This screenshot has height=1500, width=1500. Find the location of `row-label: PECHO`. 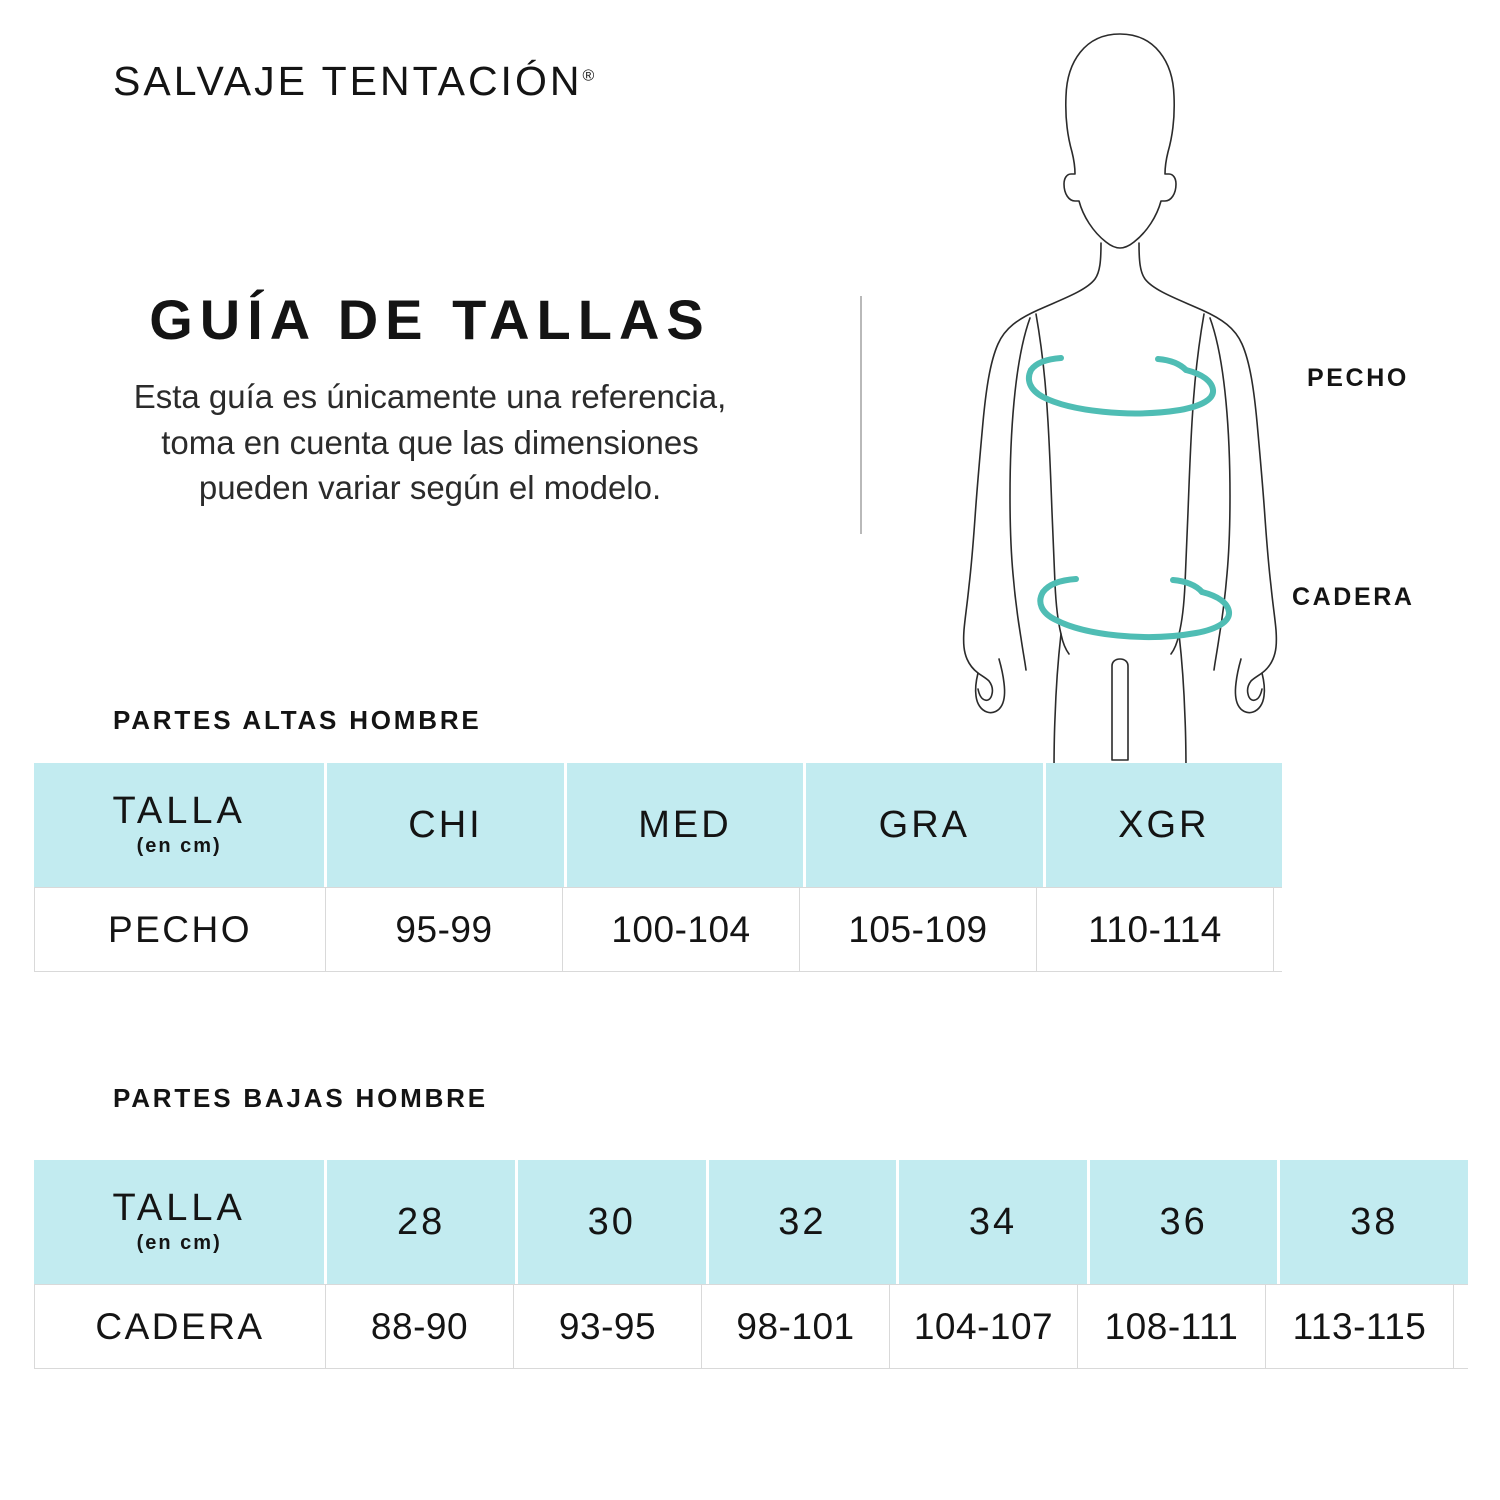

row-label: PECHO is located at coordinates (180, 929).